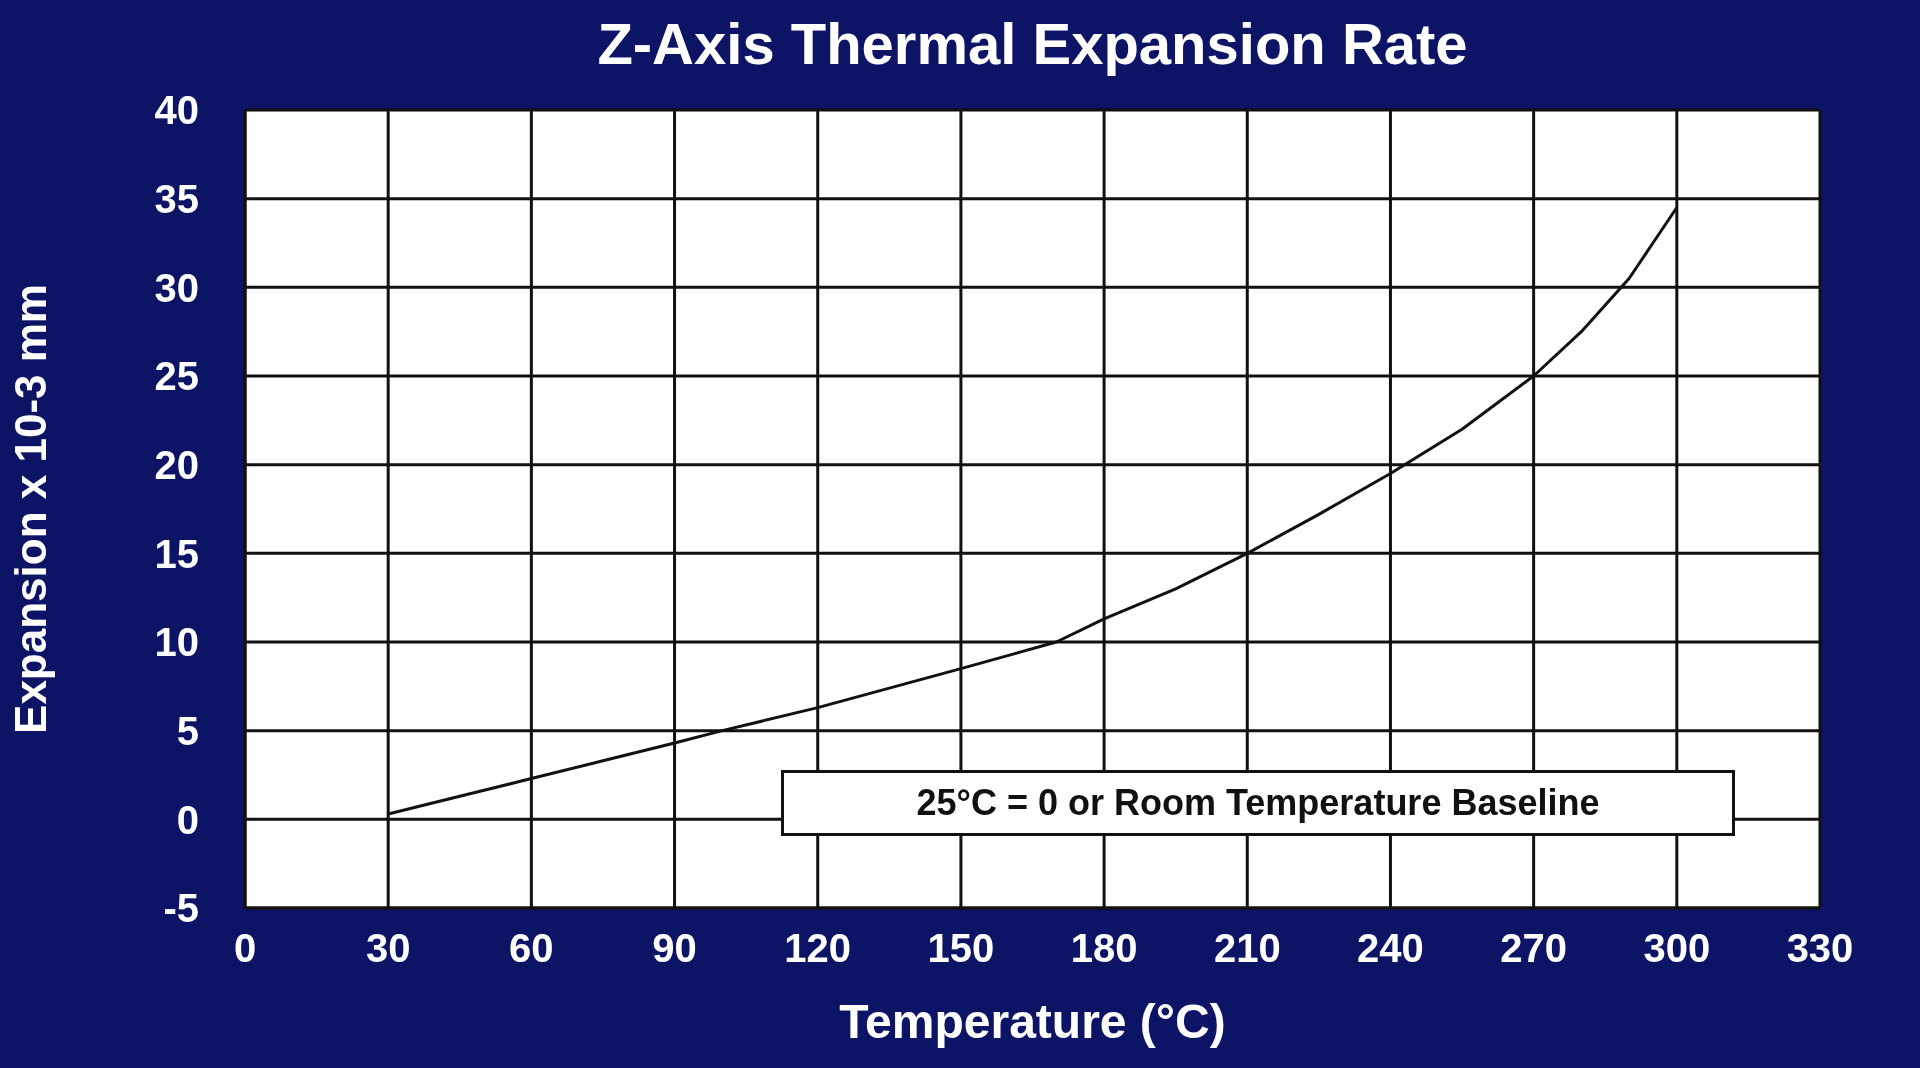 The height and width of the screenshot is (1068, 1920). I want to click on y-tick-label: 30, so click(176, 287).